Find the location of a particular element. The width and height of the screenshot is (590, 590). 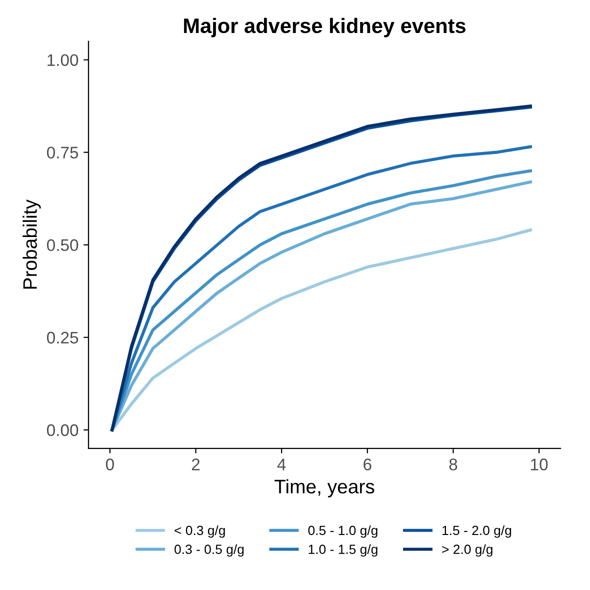

y-tick-label: 0.75 is located at coordinates (62, 152).